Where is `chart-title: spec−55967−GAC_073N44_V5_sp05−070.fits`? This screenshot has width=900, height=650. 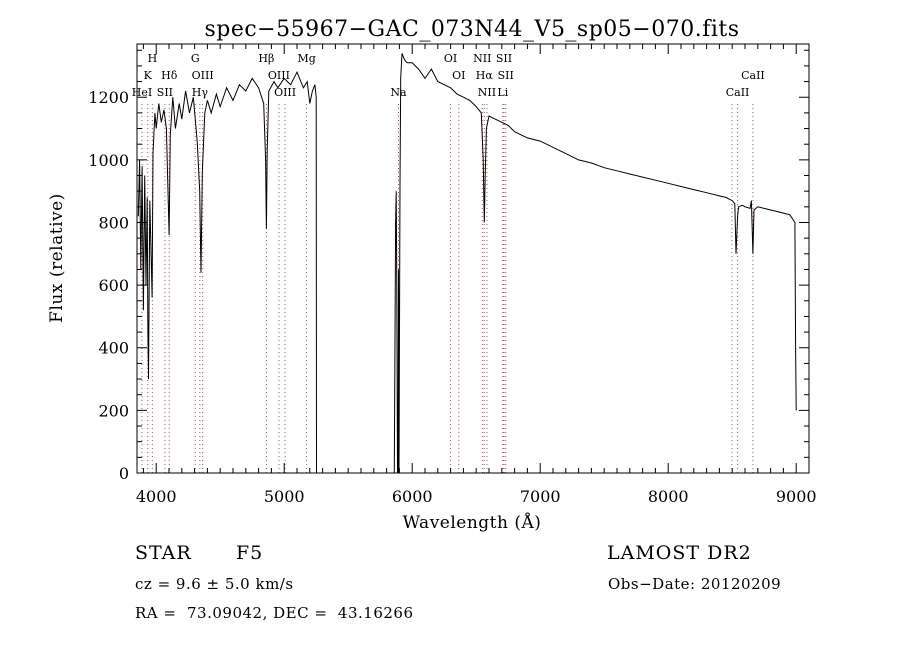
chart-title: spec−55967−GAC_073N44_V5_sp05−070.fits is located at coordinates (471, 29).